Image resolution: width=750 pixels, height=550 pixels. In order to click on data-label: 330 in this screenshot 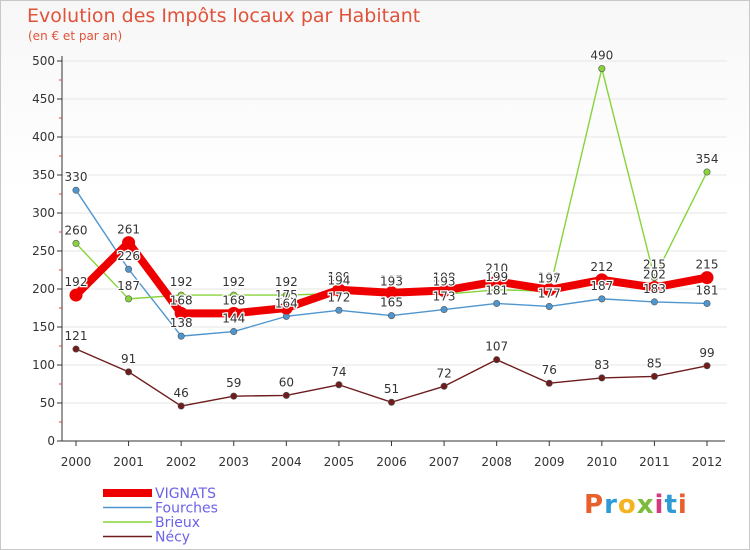, I will do `click(76, 177)`.